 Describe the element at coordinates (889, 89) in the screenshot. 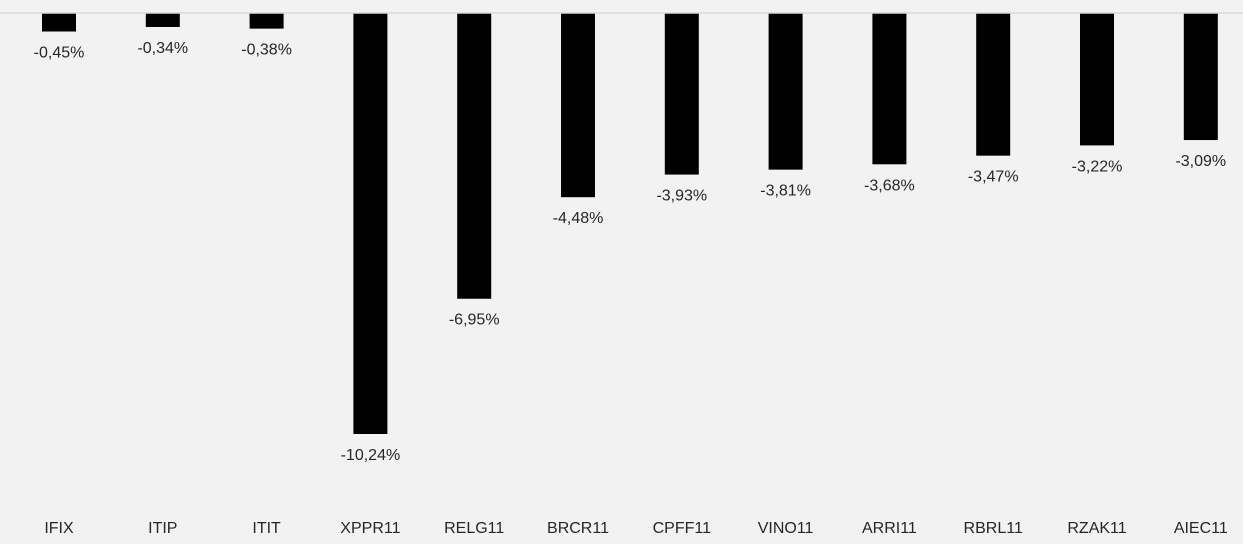

I see `bar-arri11` at that location.